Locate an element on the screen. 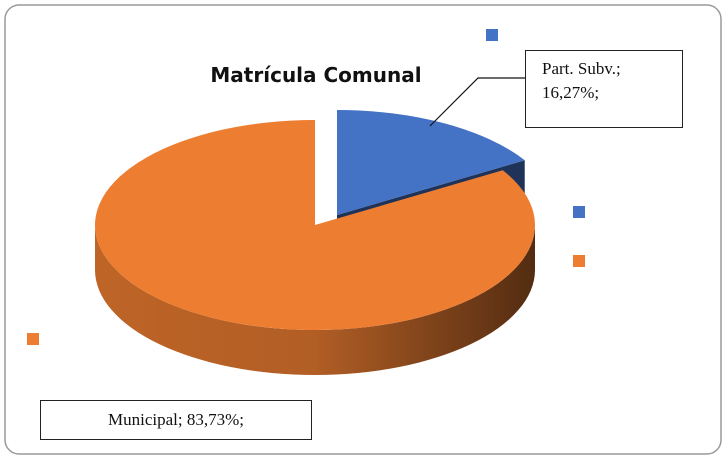 The height and width of the screenshot is (460, 727). leader-line is located at coordinates (477, 102).